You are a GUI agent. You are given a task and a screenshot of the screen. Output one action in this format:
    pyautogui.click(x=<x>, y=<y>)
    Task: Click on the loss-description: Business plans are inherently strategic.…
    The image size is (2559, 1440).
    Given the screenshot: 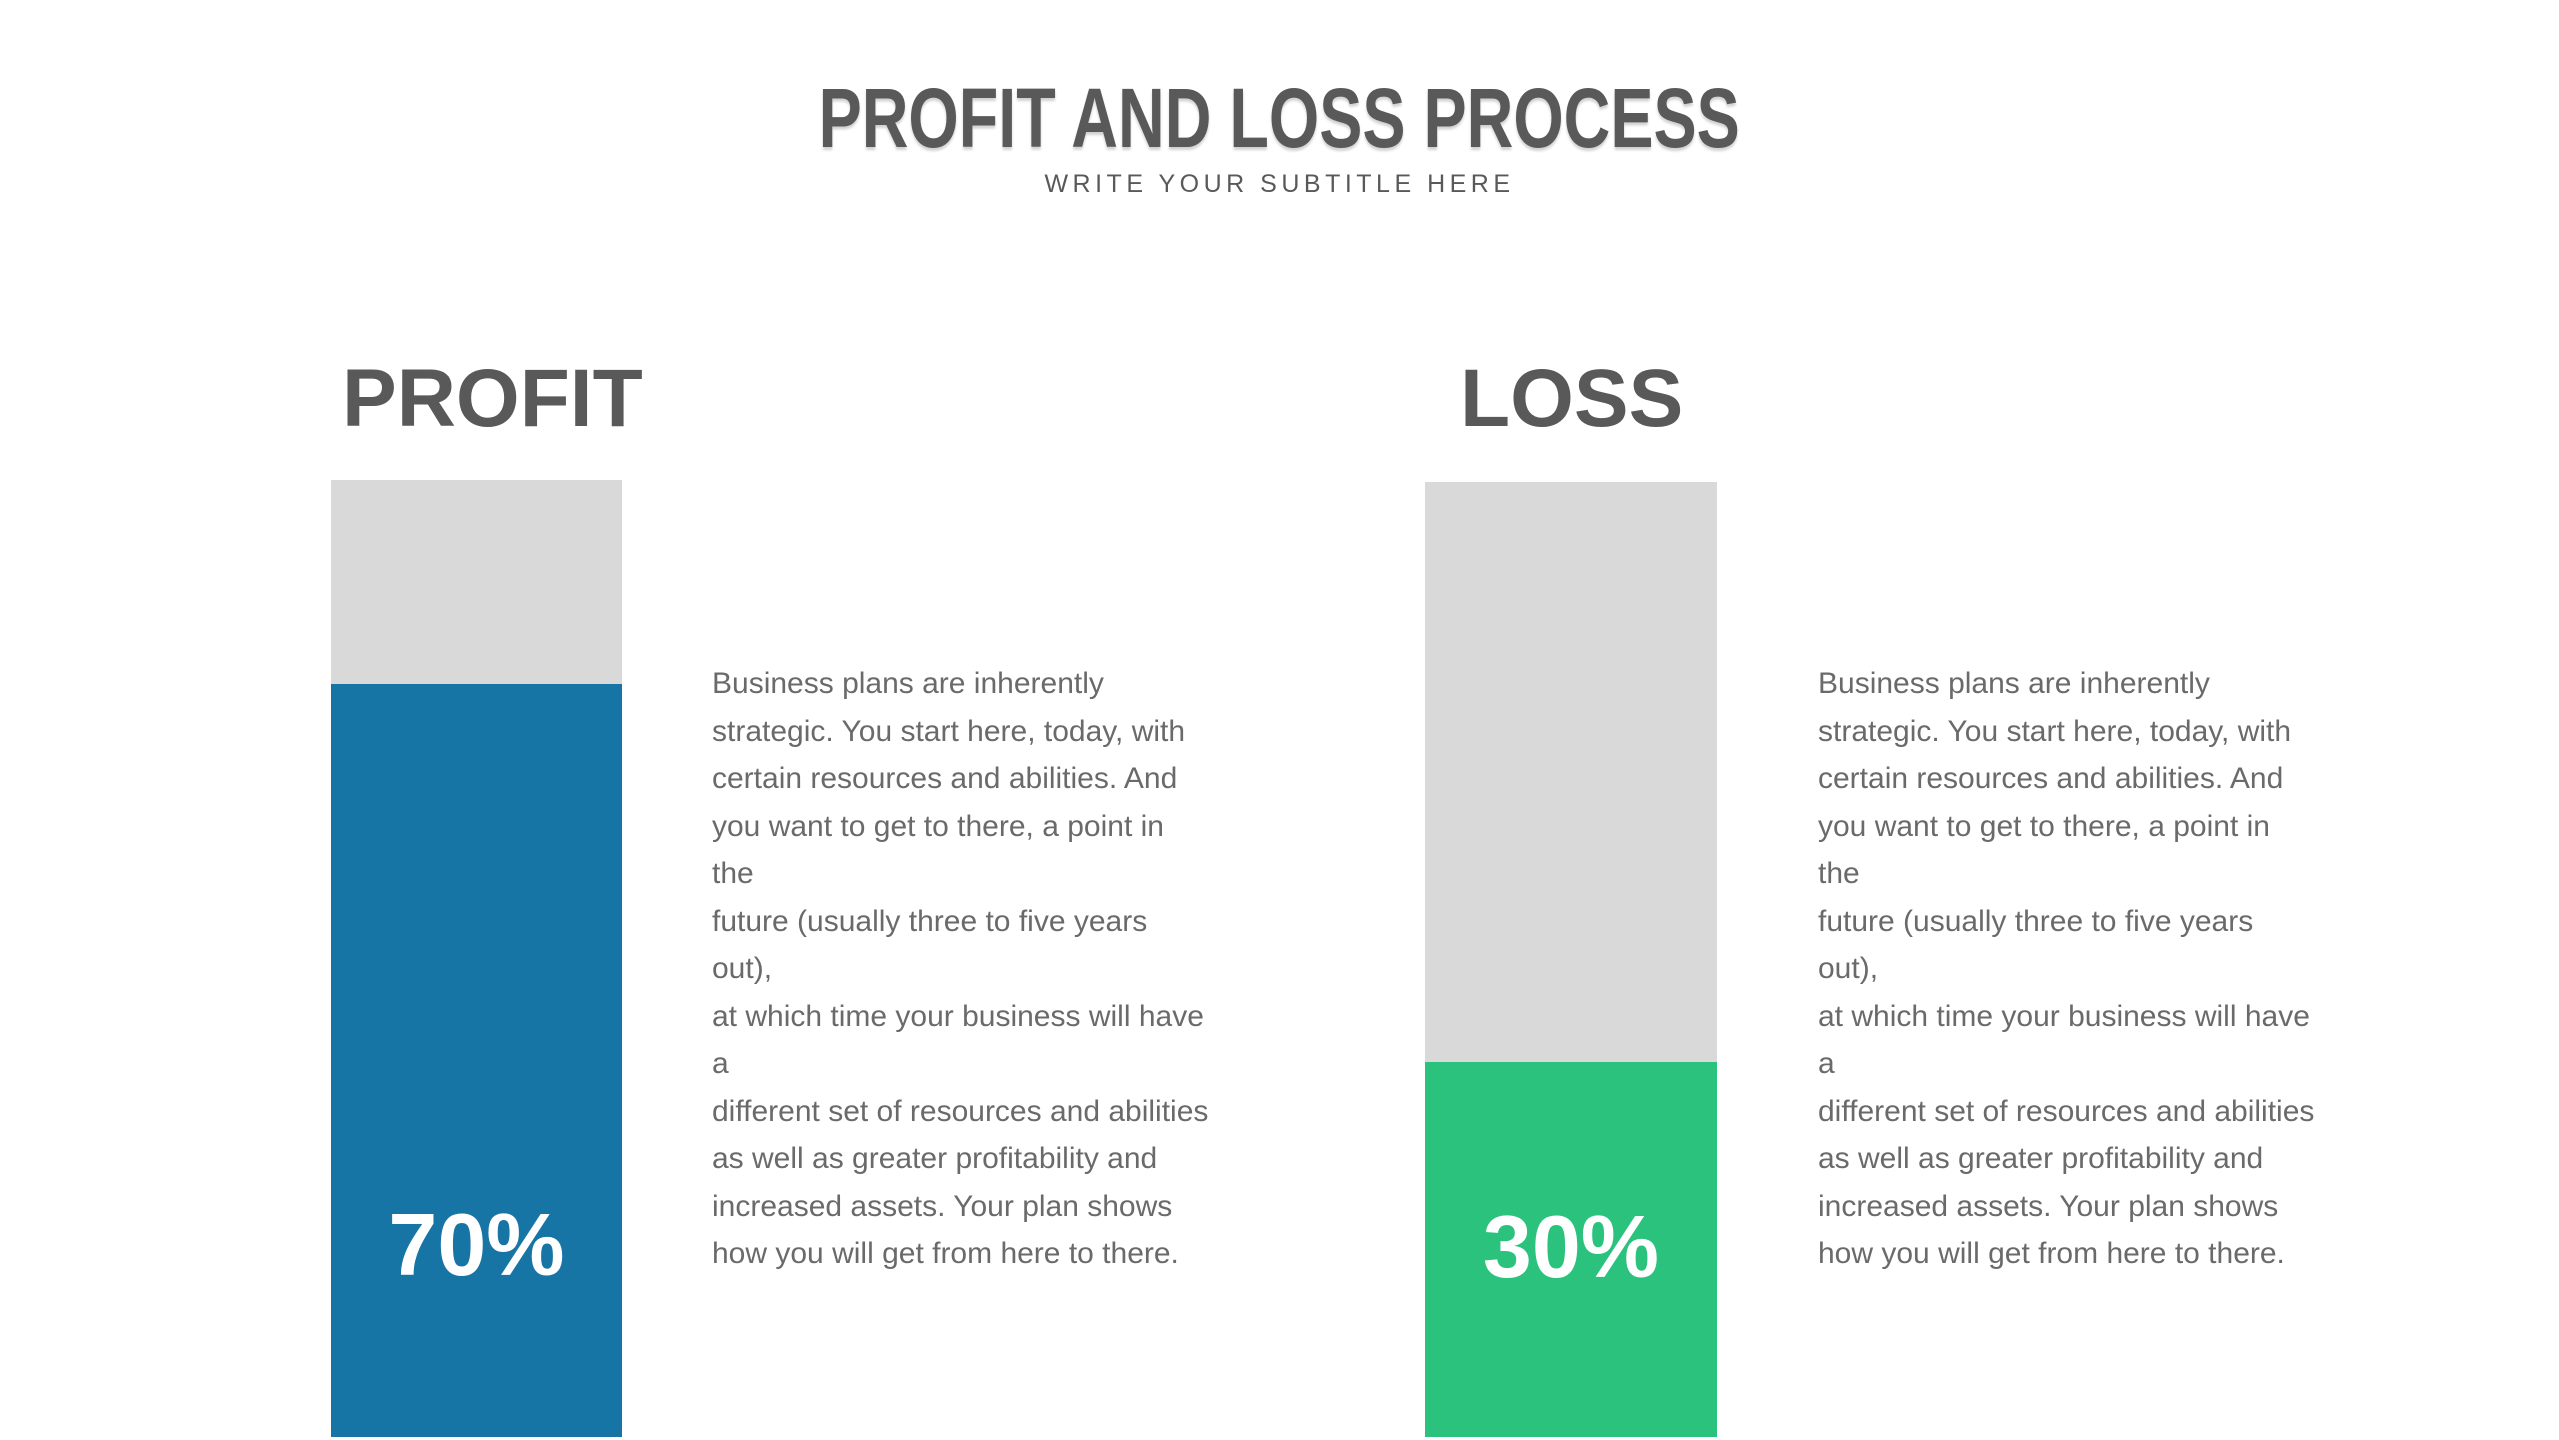 What is the action you would take?
    pyautogui.click(x=2066, y=968)
    